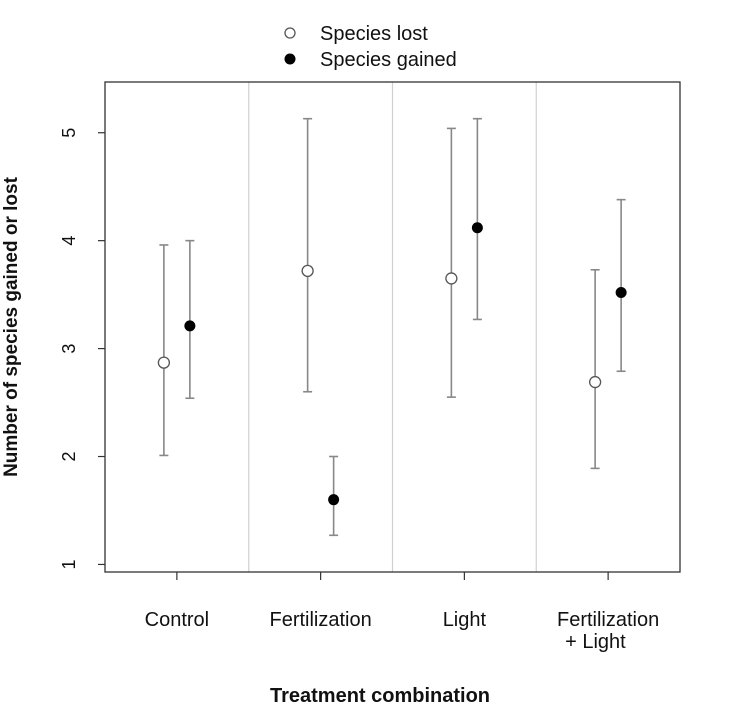 The image size is (751, 718). I want to click on y-tick-label: 2, so click(69, 457).